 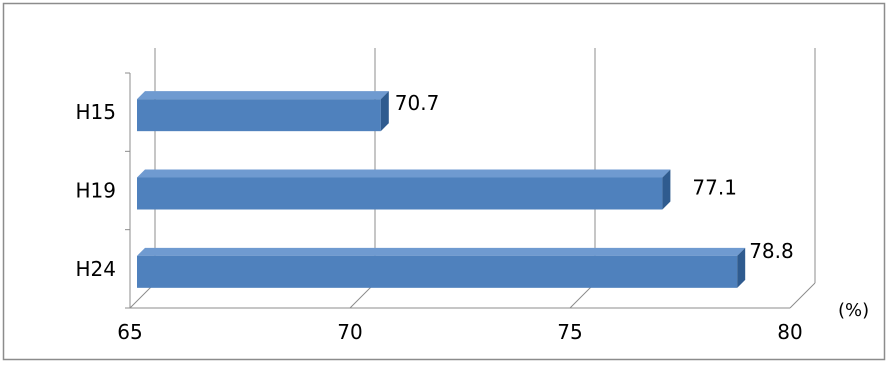 I want to click on data-label: 70.7, so click(x=417, y=103).